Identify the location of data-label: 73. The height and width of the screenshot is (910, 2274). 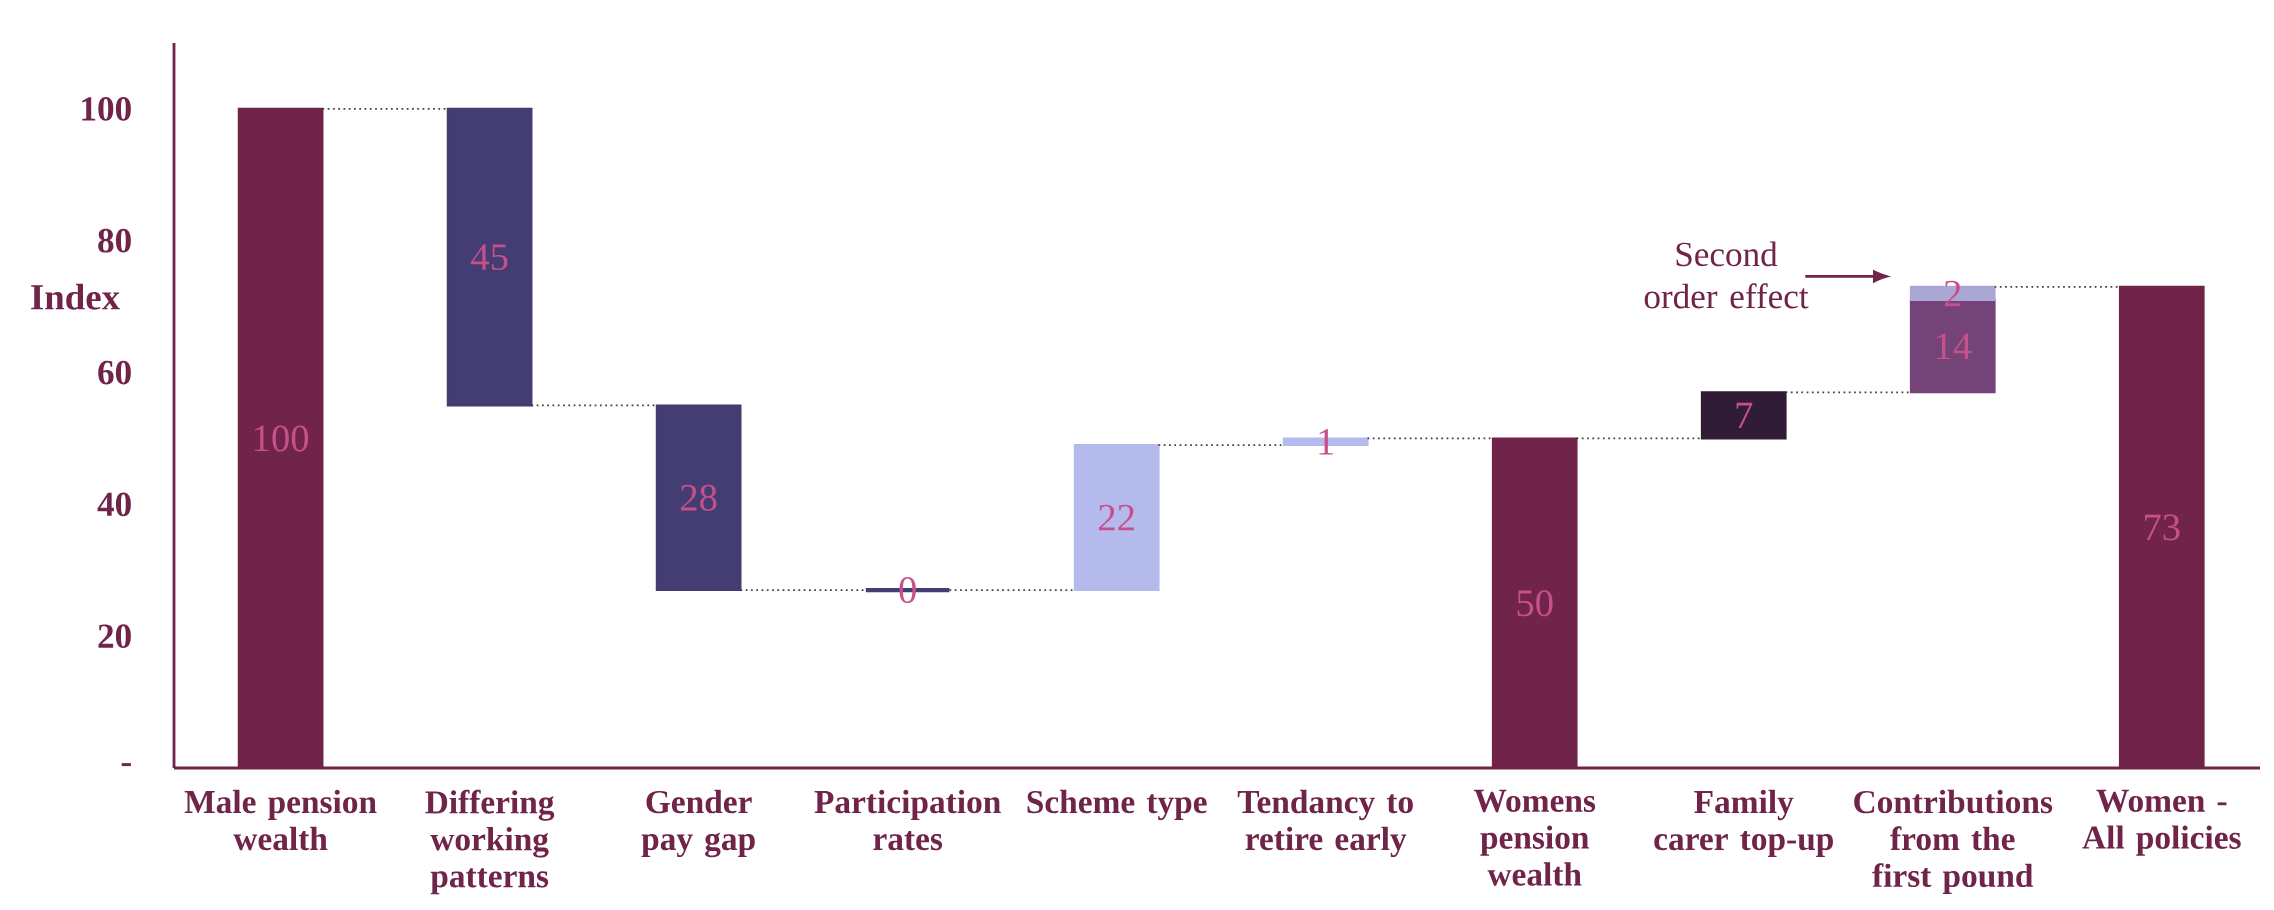
(2162, 527).